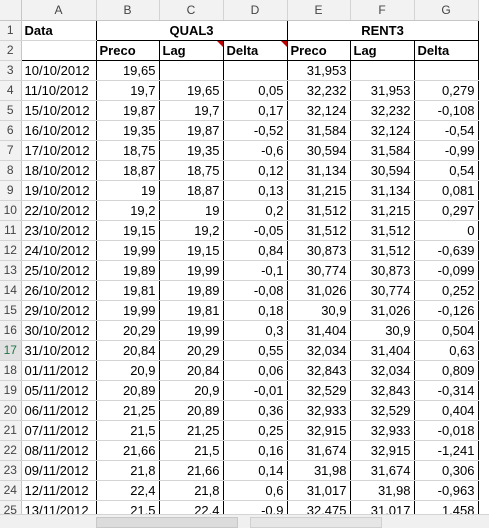  Describe the element at coordinates (382, 507) in the screenshot. I see `cell-f: 31,017` at that location.